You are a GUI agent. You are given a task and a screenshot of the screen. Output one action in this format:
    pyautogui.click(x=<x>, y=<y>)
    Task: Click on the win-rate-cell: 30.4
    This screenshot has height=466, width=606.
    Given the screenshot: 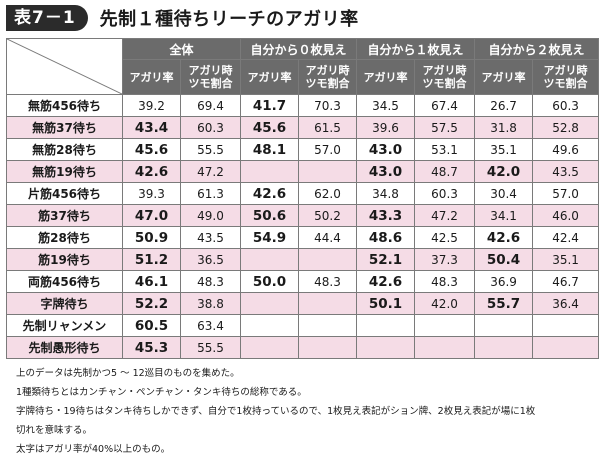 What is the action you would take?
    pyautogui.click(x=504, y=193)
    